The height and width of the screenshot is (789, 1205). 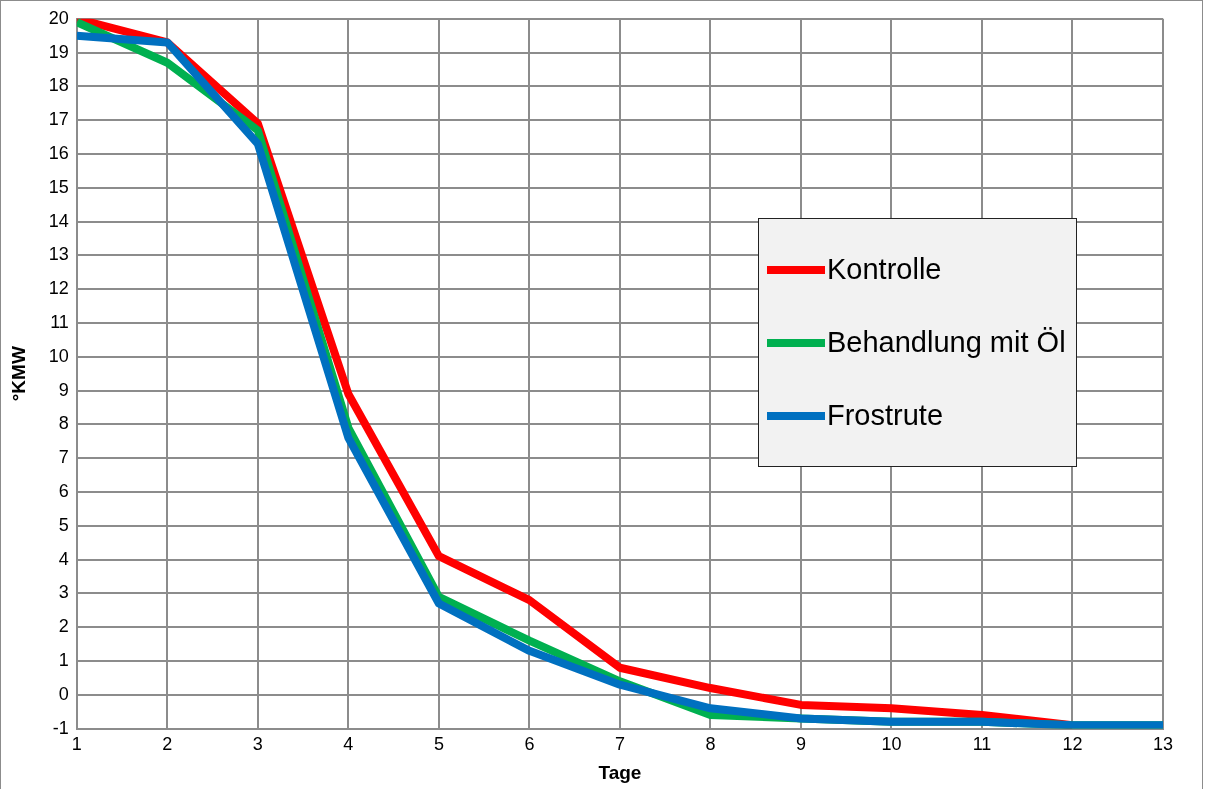 What do you see at coordinates (63, 389) in the screenshot?
I see `y-tick-label: 9` at bounding box center [63, 389].